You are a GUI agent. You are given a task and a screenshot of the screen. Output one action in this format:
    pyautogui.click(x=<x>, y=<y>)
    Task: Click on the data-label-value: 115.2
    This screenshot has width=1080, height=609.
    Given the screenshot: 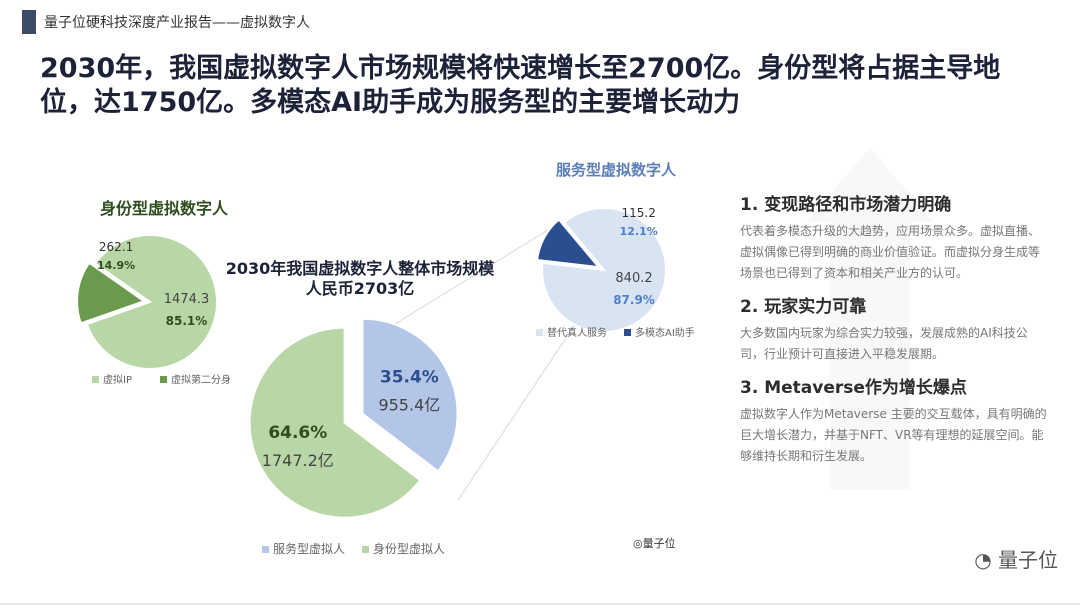 What is the action you would take?
    pyautogui.click(x=639, y=213)
    